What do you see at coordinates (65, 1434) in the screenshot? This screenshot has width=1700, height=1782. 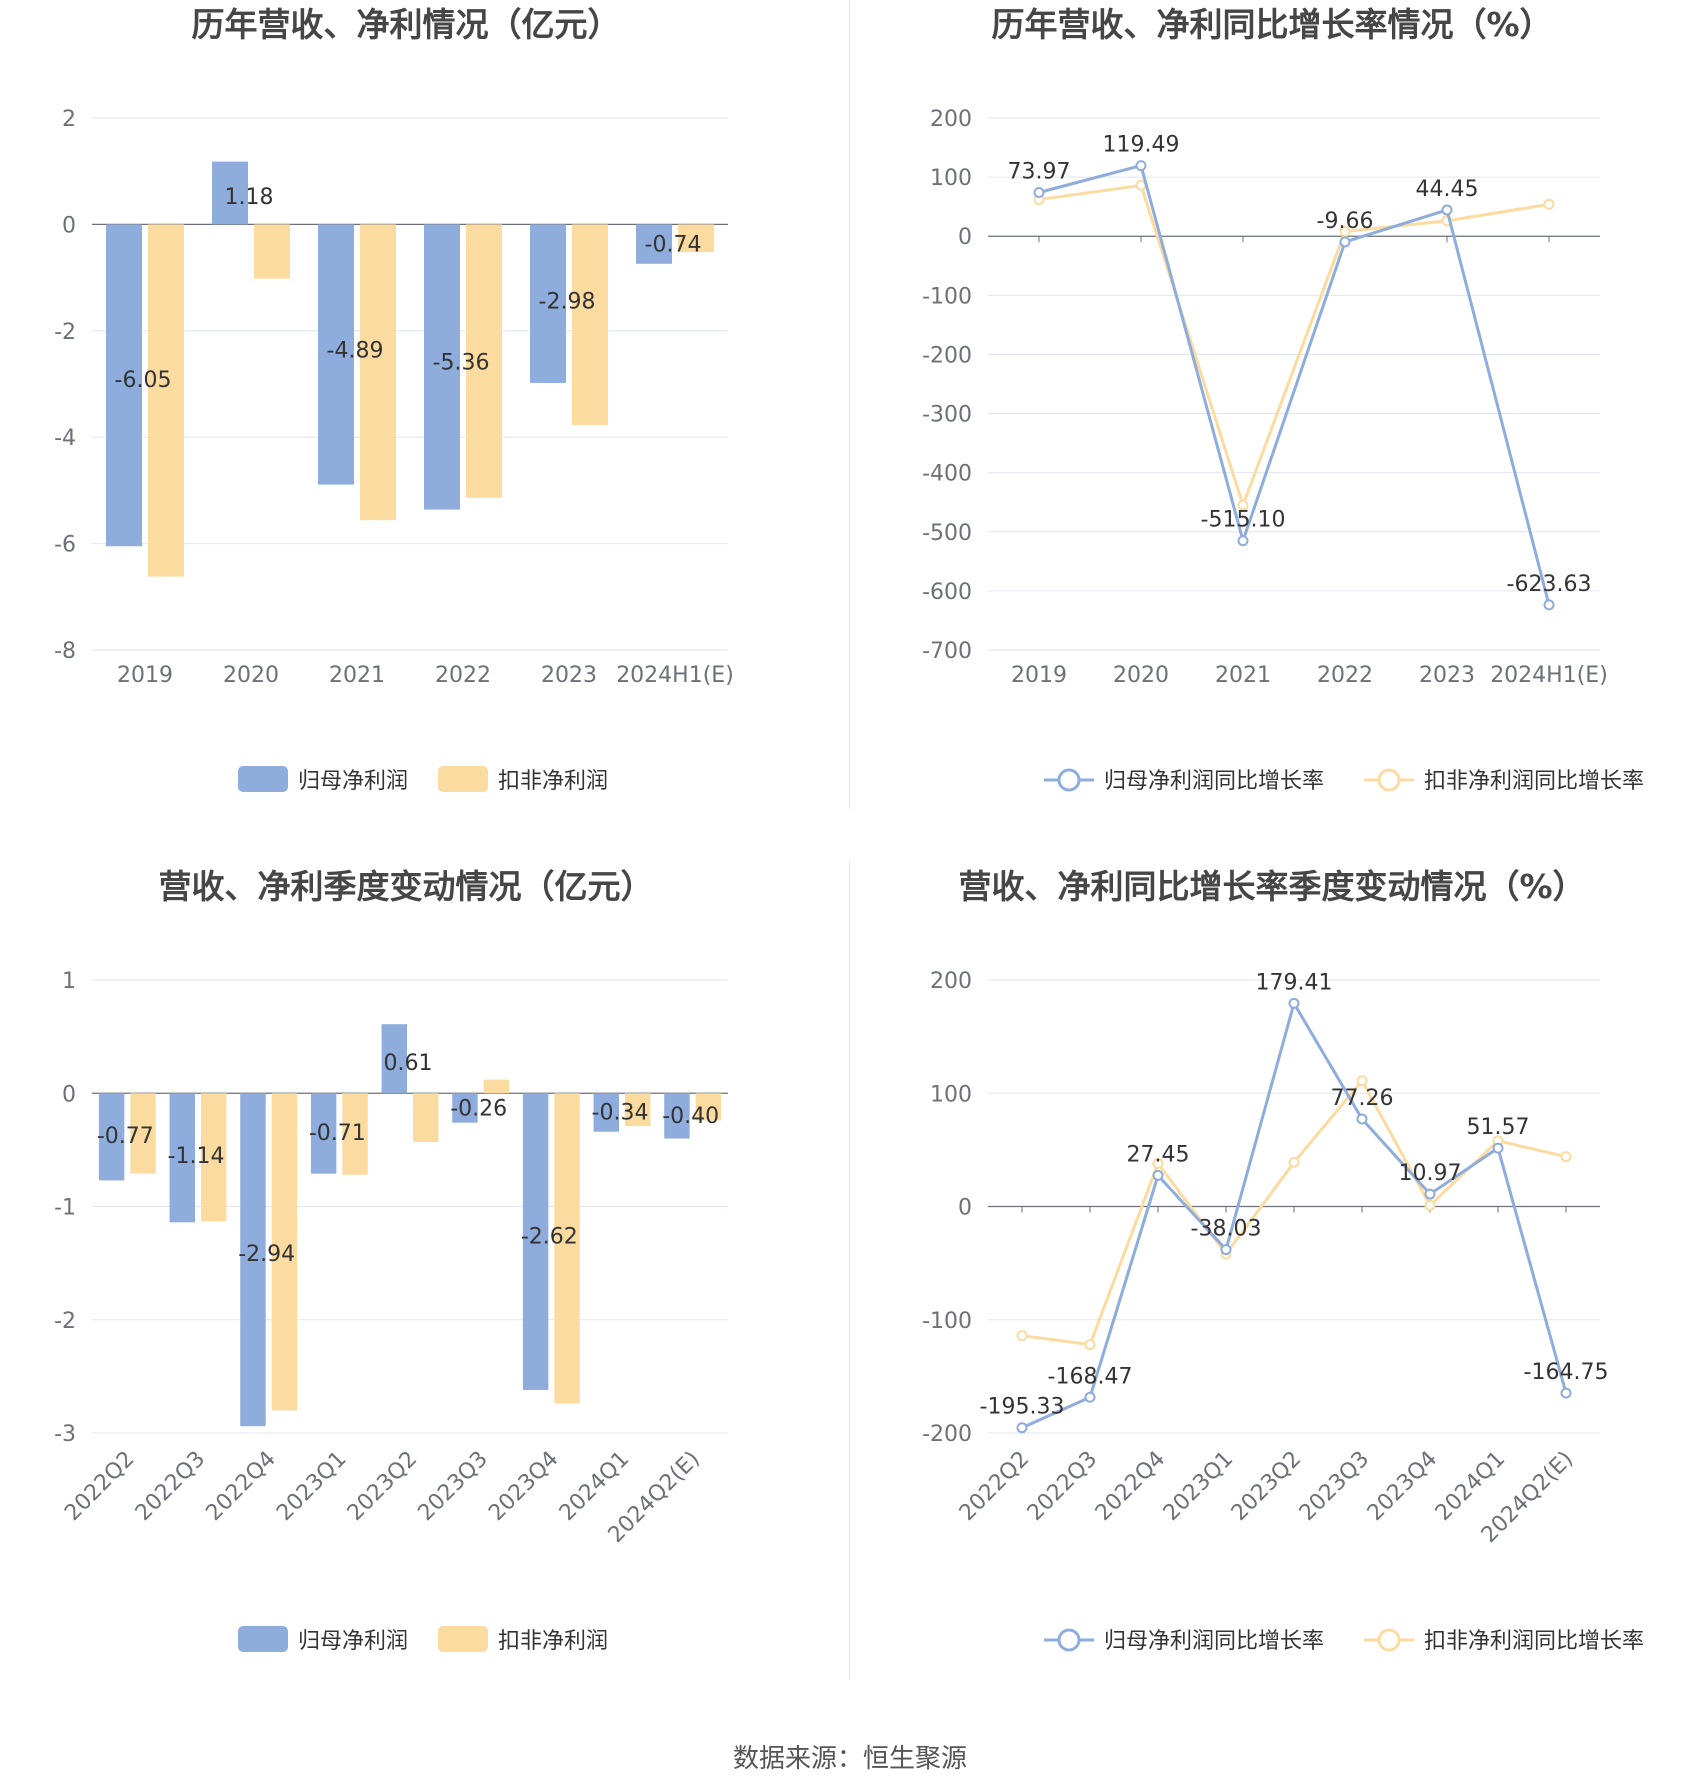 I see `y-tick-label: -3` at bounding box center [65, 1434].